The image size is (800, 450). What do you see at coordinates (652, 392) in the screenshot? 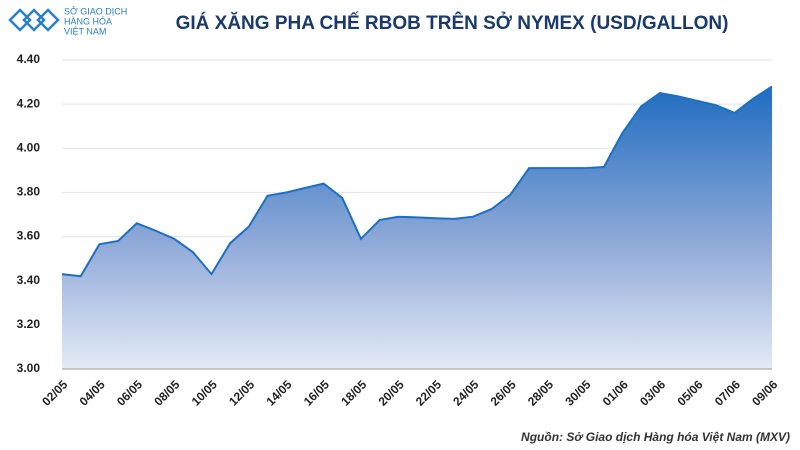
I see `x-tick-label: 03/06` at bounding box center [652, 392].